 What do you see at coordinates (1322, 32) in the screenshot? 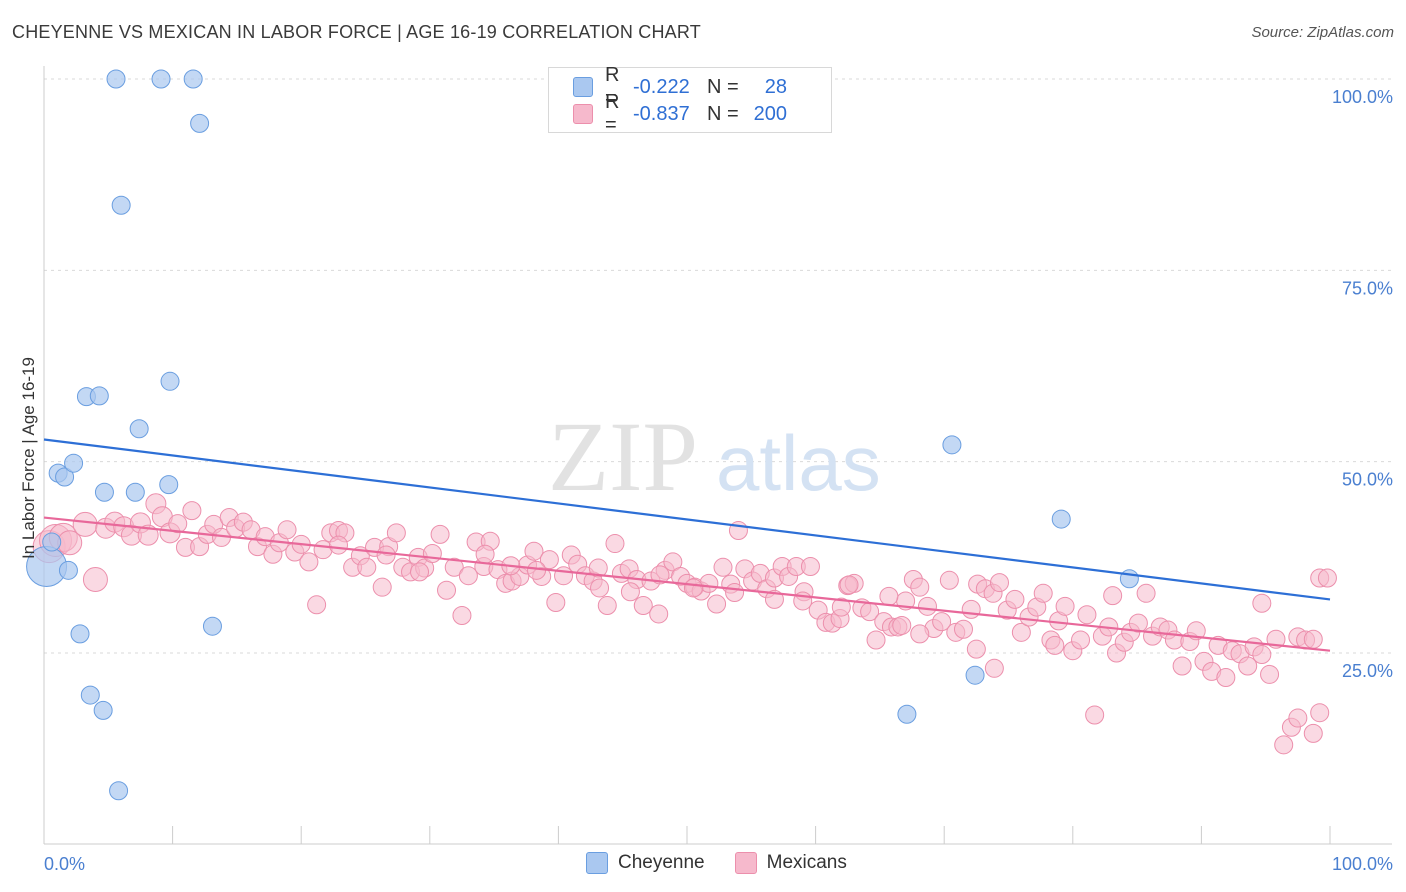
I see `source-credit: Source: ZipAtlas.com` at bounding box center [1322, 32].